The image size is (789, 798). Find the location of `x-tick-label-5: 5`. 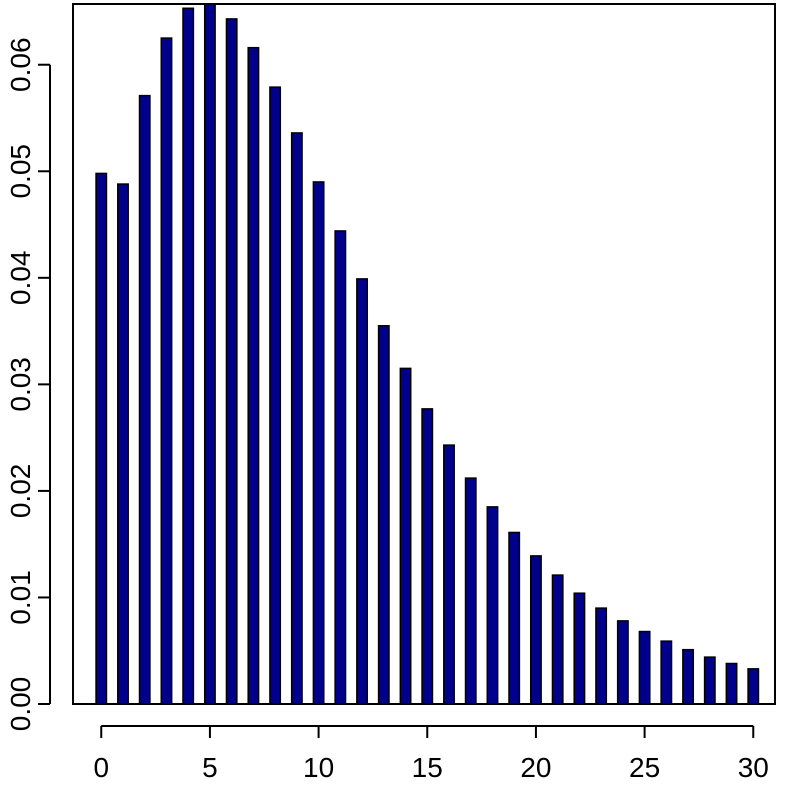

x-tick-label-5: 5 is located at coordinates (210, 767).